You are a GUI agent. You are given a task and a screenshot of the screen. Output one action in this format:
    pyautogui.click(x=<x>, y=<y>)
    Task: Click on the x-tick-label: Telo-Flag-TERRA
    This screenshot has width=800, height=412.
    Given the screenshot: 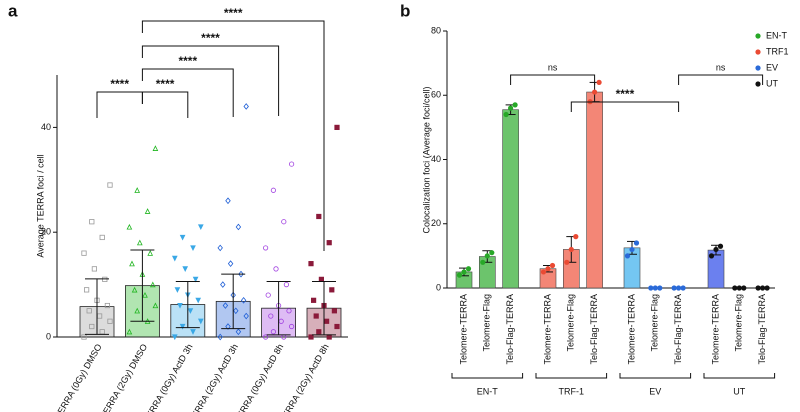 What is the action you would take?
    pyautogui.click(x=678, y=329)
    